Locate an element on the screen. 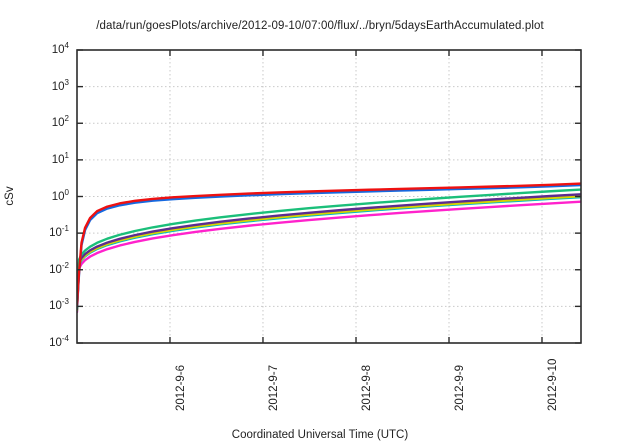  y-tick-label: 10⁻³ is located at coordinates (59, 305).